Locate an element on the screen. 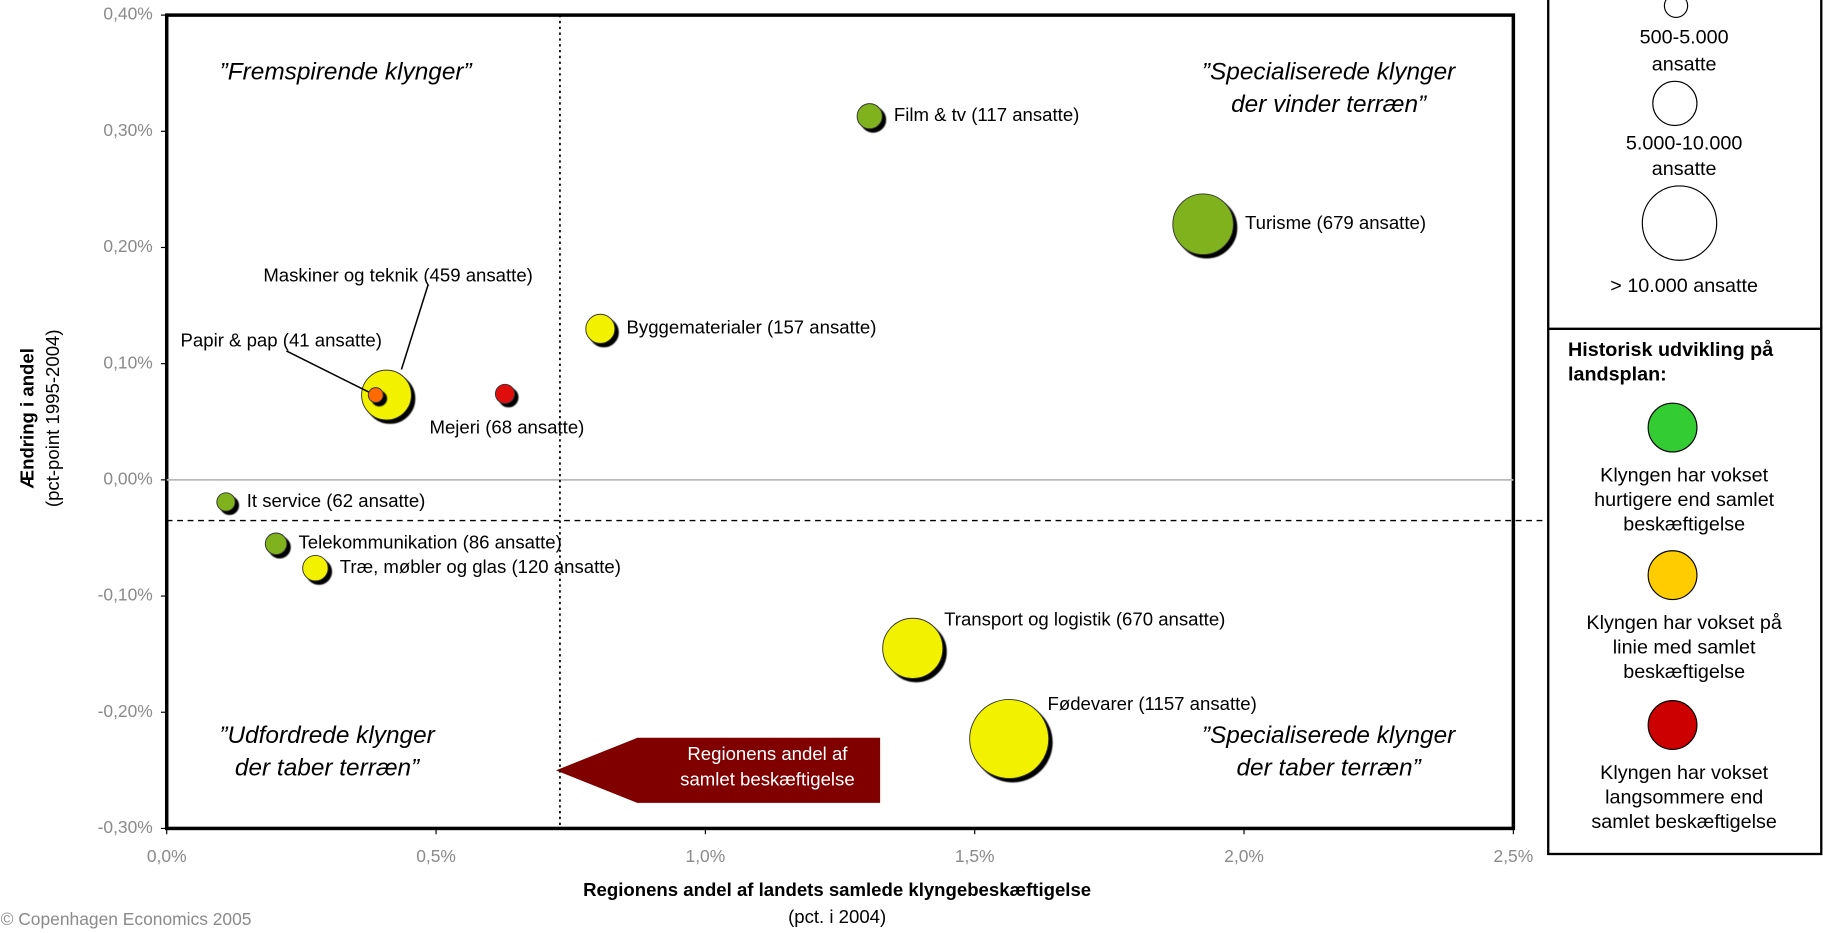 The height and width of the screenshot is (933, 1823). x-tick-label: 1,0% is located at coordinates (706, 856).